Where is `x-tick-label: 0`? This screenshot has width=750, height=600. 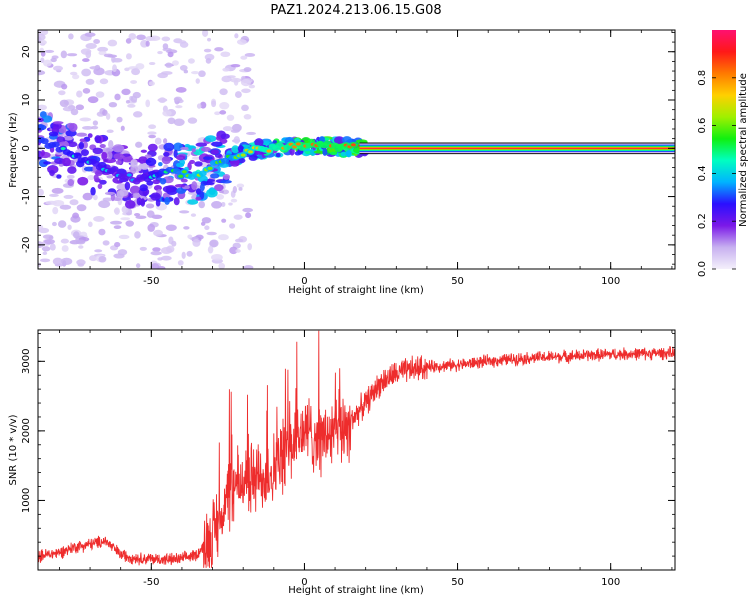
x-tick-label: 0 is located at coordinates (304, 582).